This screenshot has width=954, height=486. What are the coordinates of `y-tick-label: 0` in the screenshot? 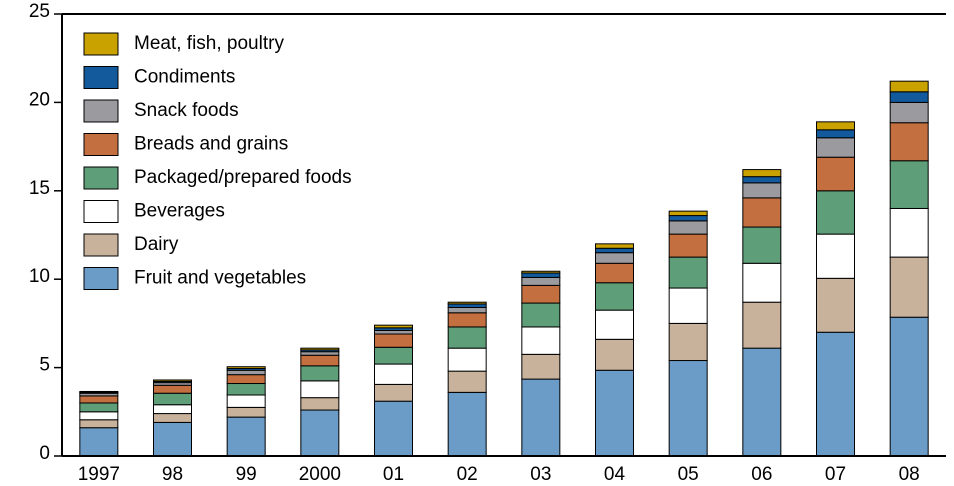 It's located at (44, 453).